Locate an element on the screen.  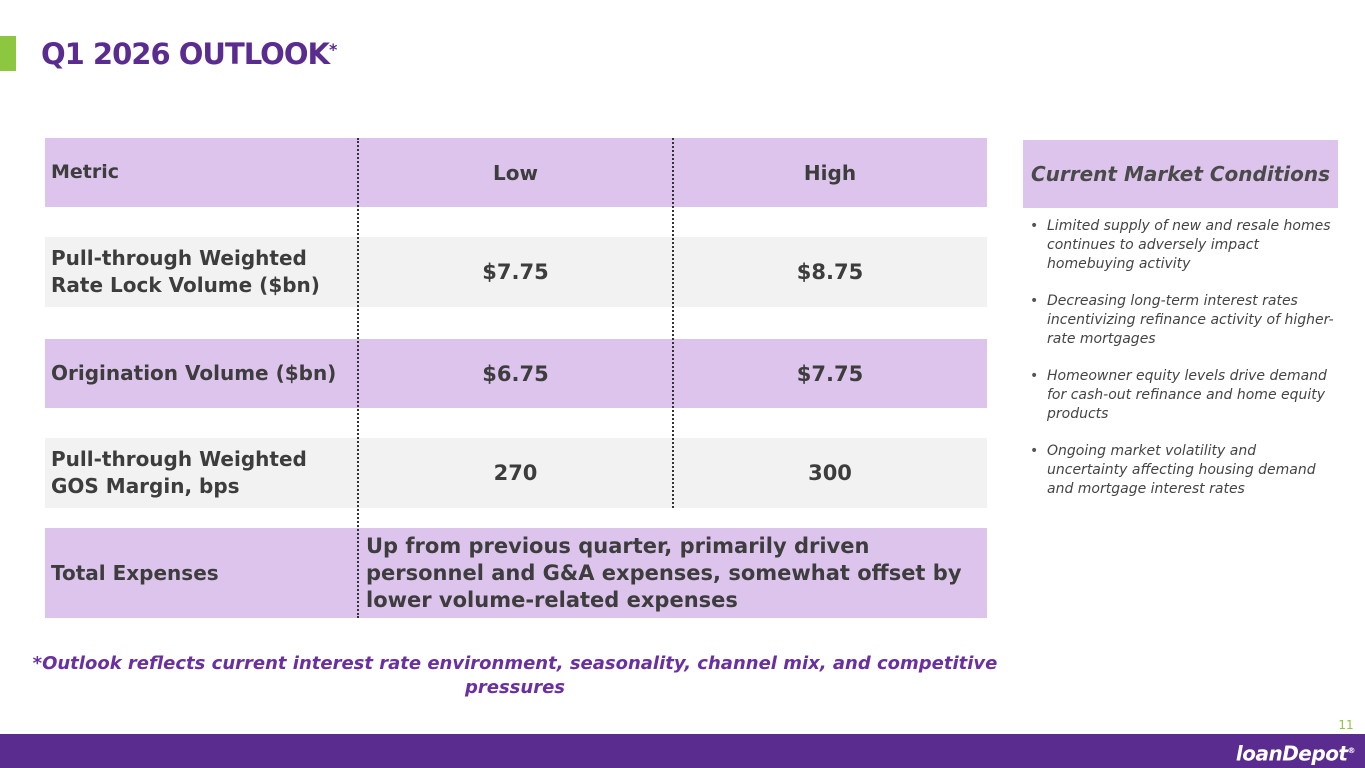
row-metric-label: Origination Volume ($bn) is located at coordinates (194, 373).